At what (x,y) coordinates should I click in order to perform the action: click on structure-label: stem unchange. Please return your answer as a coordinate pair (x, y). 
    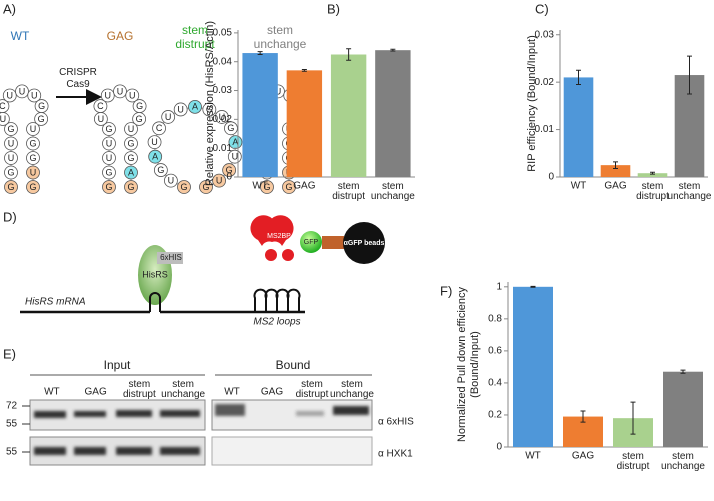
    Looking at the image, I should click on (280, 37).